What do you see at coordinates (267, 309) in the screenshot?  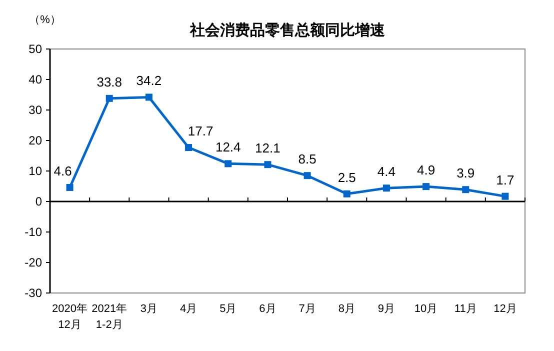 I see `x-tick-label: 6月` at bounding box center [267, 309].